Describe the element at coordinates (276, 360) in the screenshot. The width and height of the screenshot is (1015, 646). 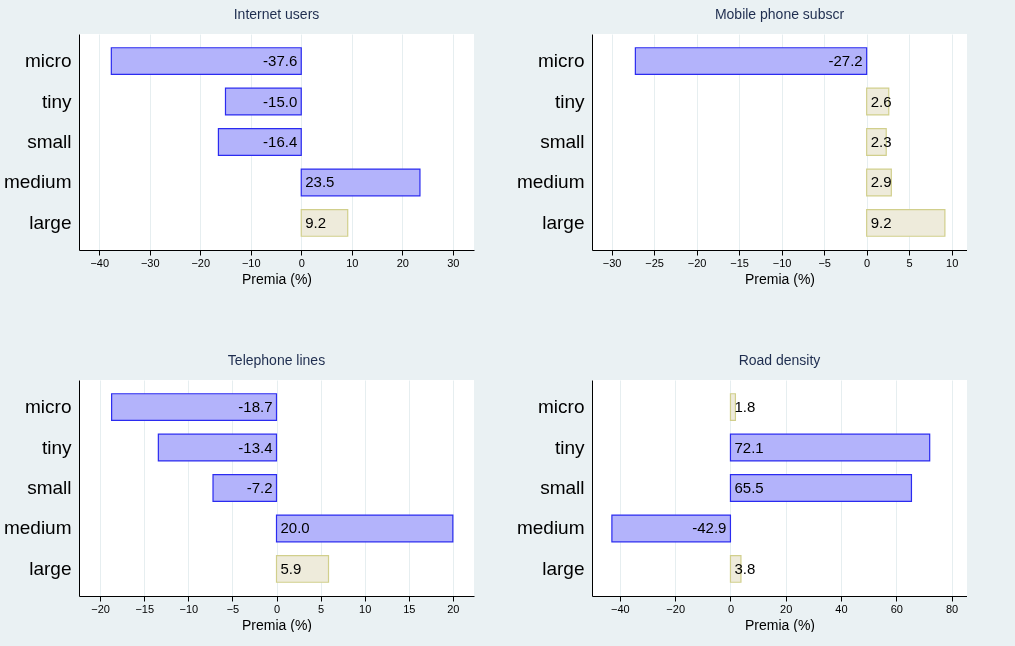
I see `chart-title: Telephone lines` at that location.